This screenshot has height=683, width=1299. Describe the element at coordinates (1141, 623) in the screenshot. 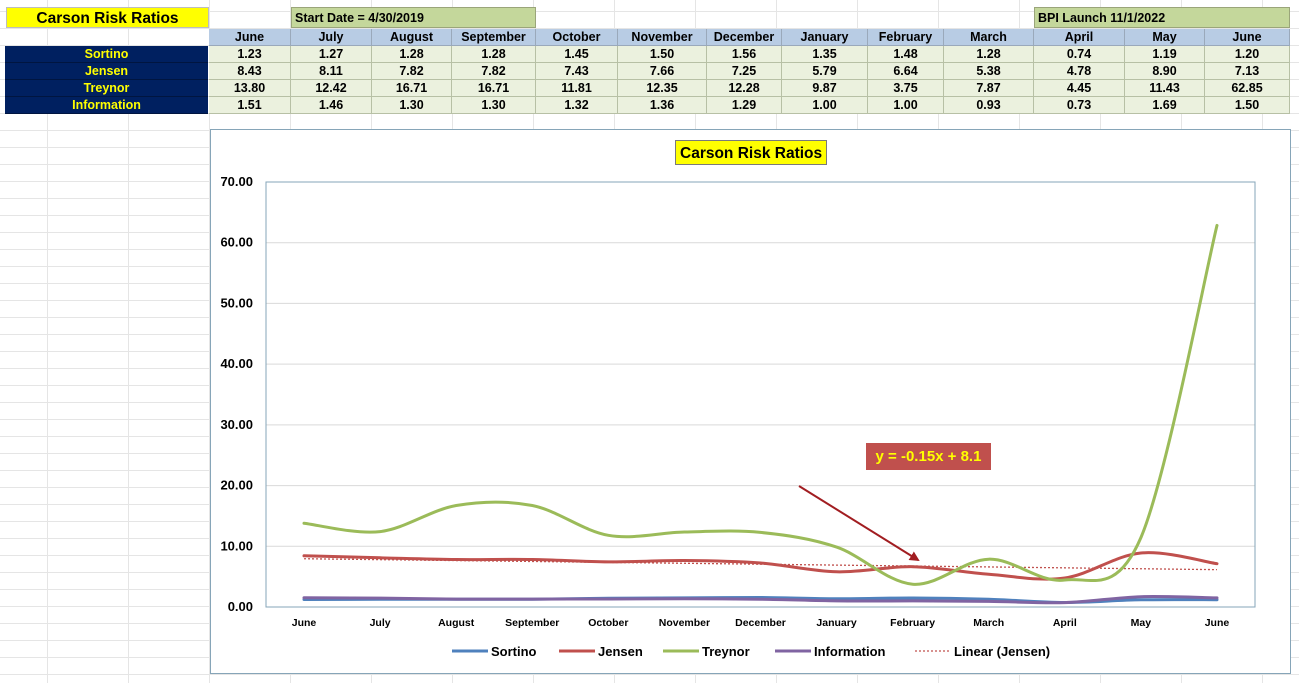

I see `x-tick-label-11: May` at that location.